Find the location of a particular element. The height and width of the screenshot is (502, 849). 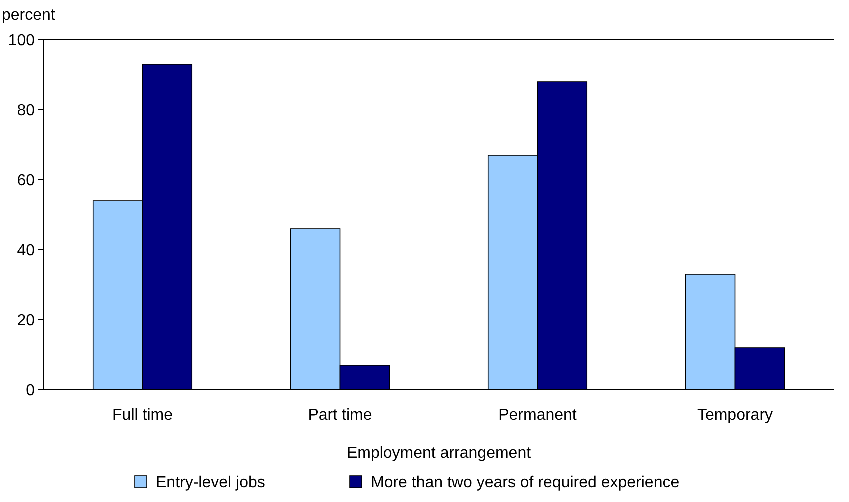

x-tick-label: Full time is located at coordinates (143, 415).